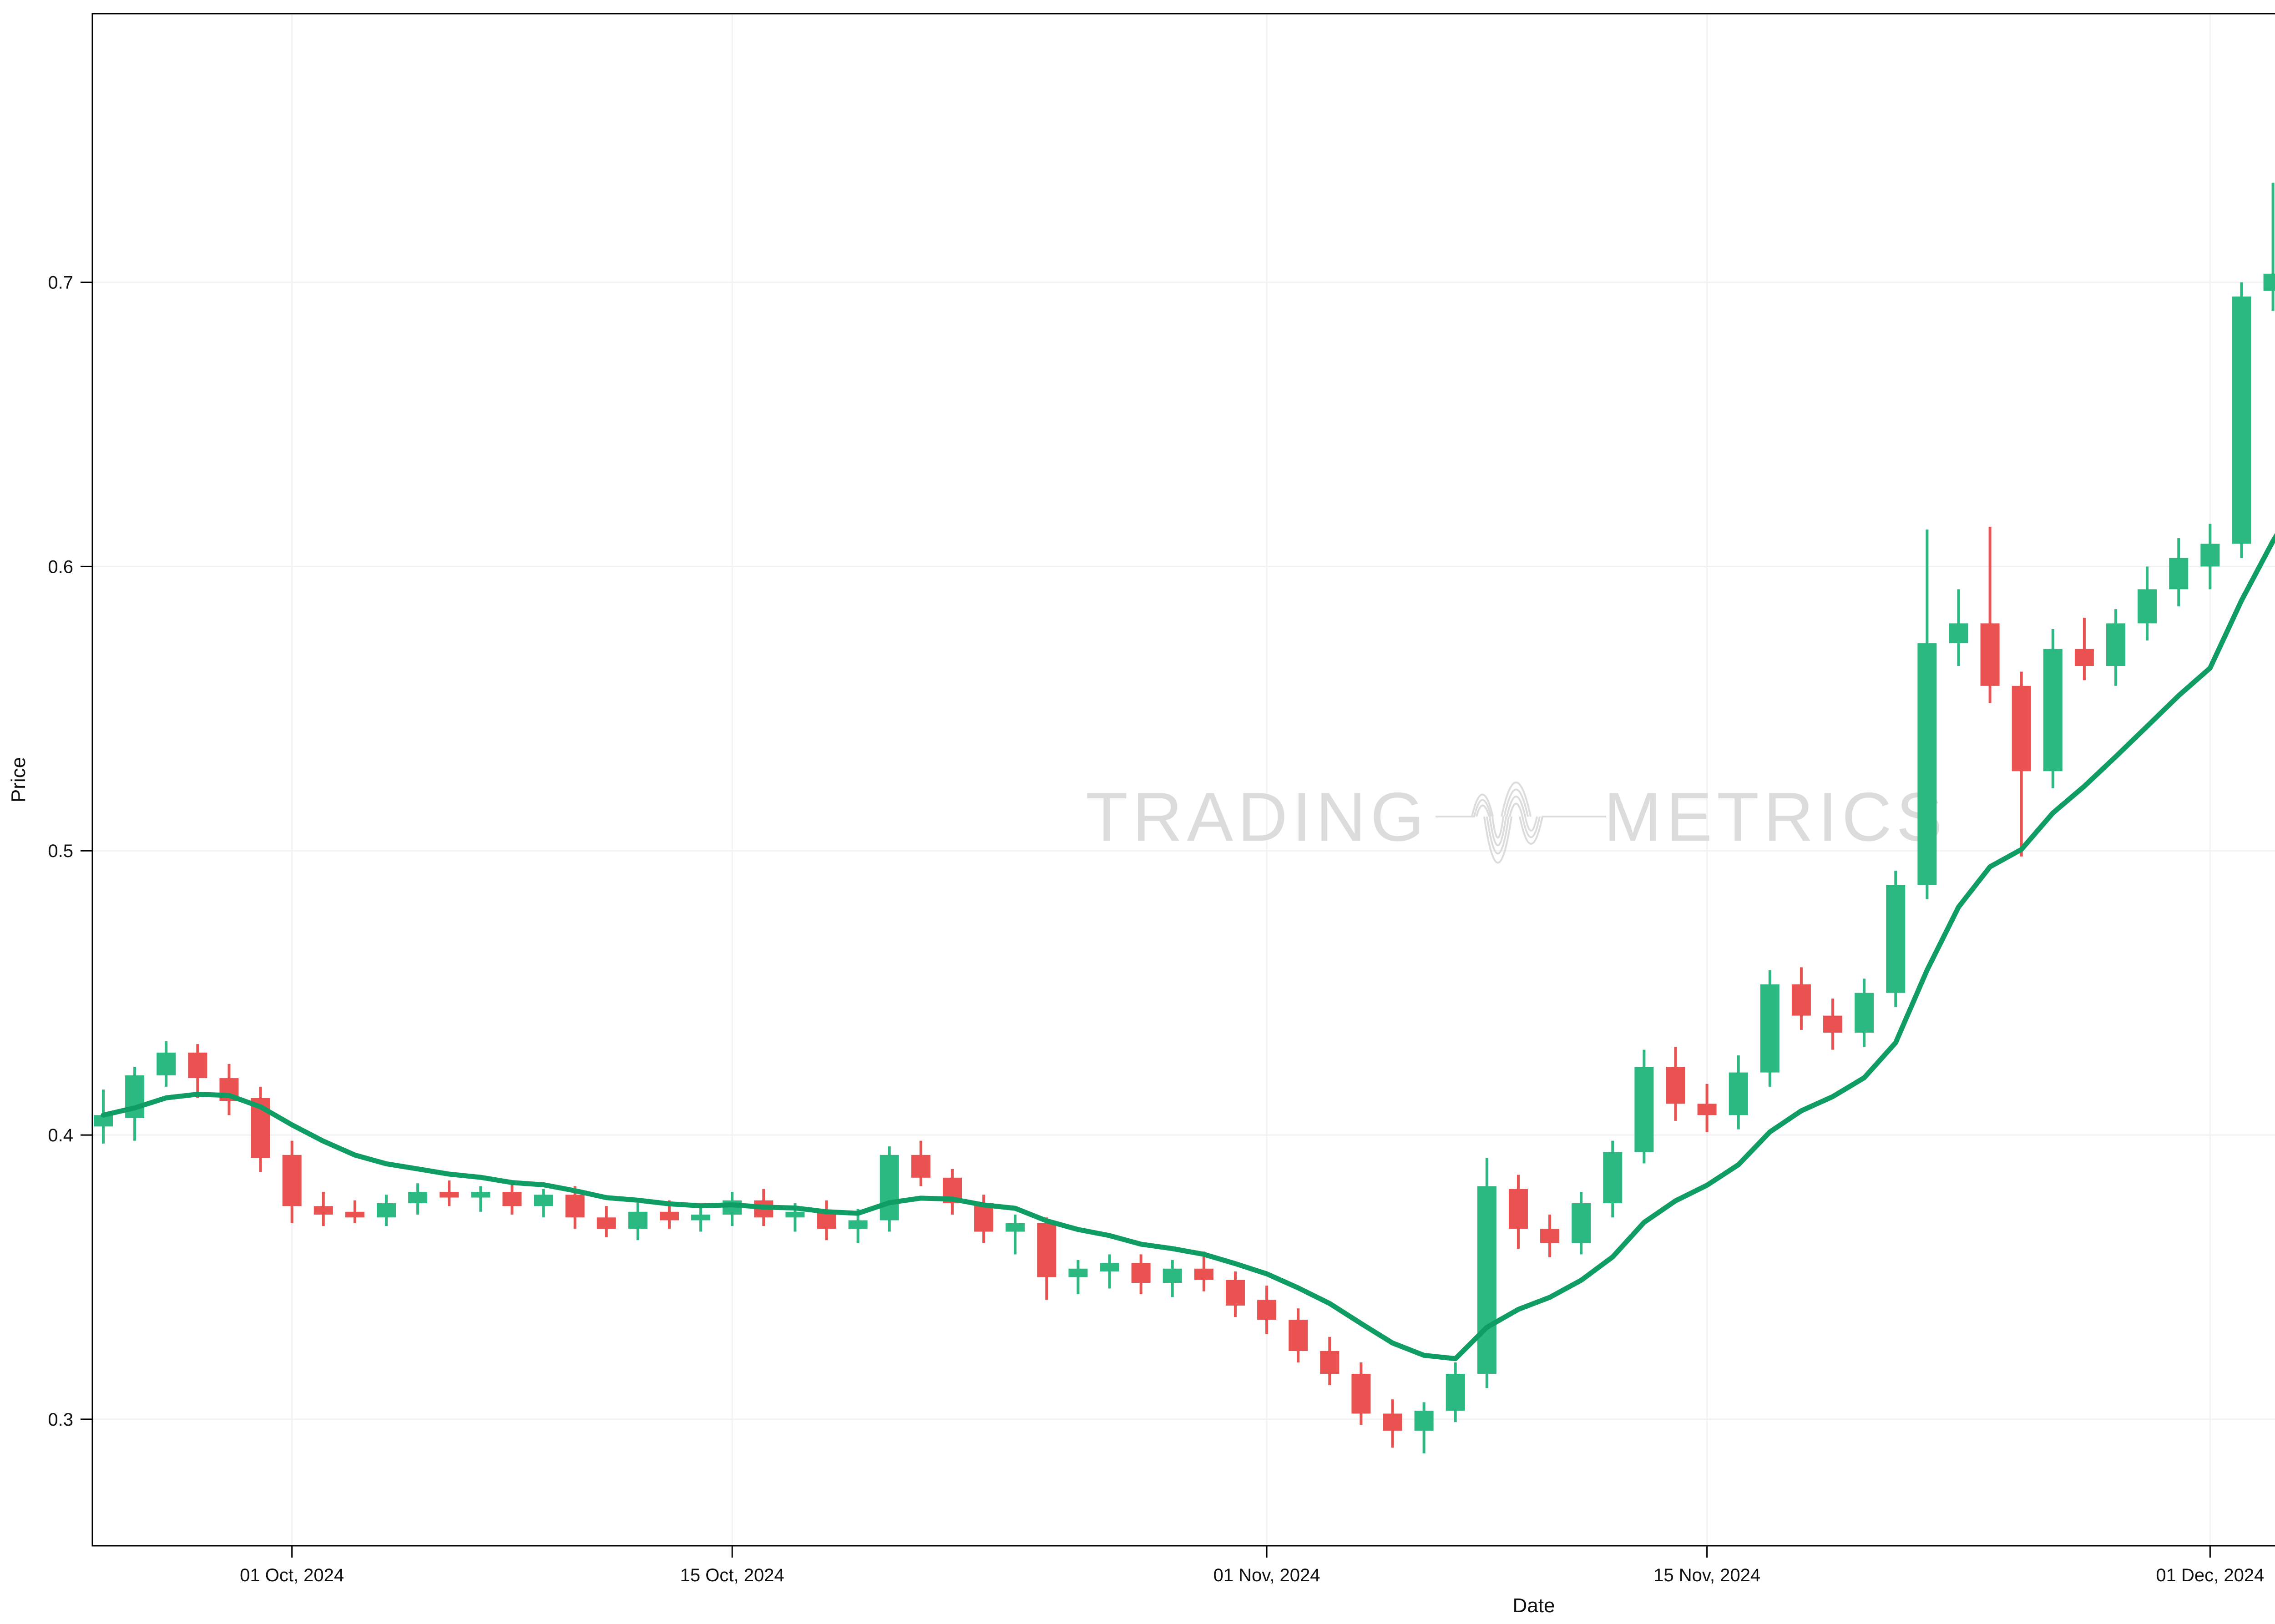 The image size is (2275, 1624). I want to click on x-tick-label: 01 Dec, 2024, so click(2210, 1575).